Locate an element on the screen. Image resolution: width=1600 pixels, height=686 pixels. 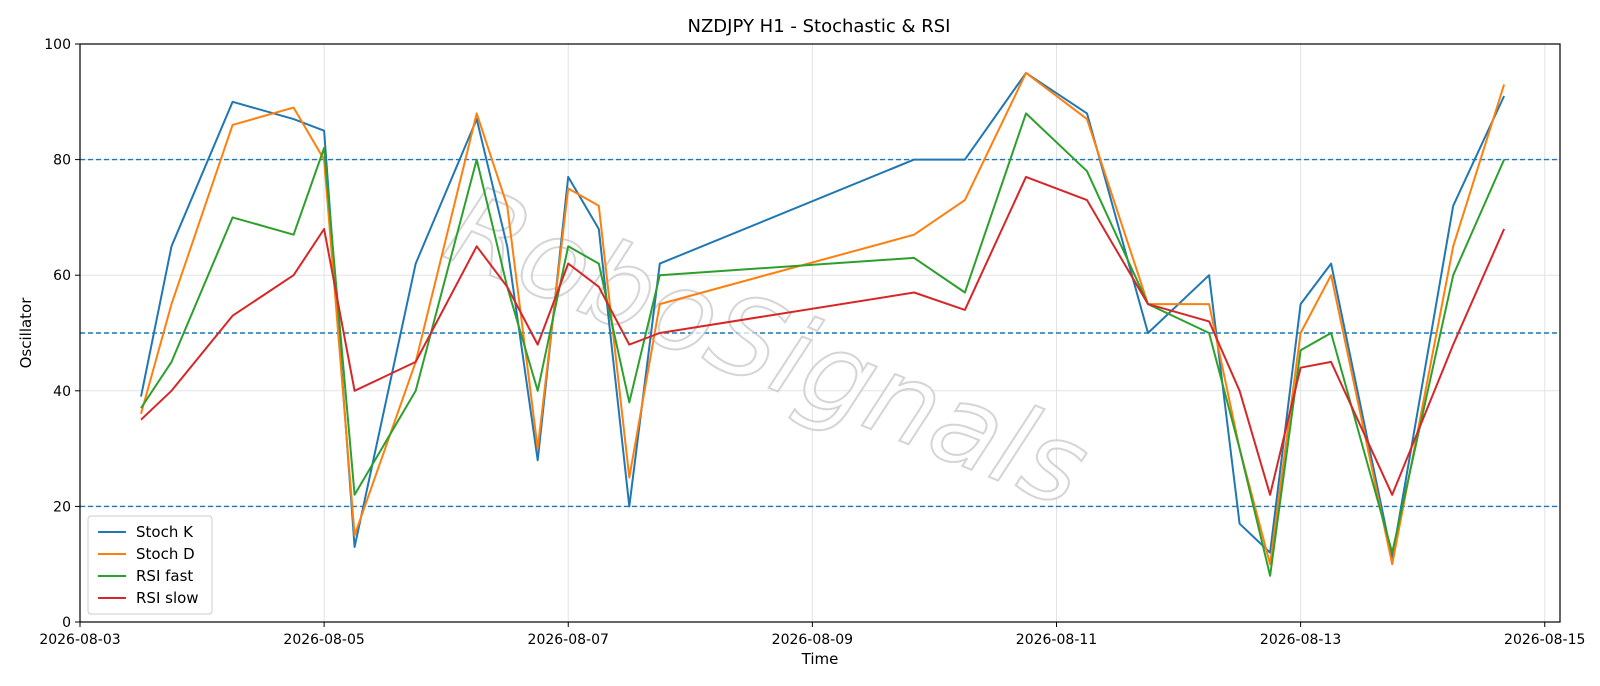
x-tick-label: 2026-08-15 is located at coordinates (1544, 640).